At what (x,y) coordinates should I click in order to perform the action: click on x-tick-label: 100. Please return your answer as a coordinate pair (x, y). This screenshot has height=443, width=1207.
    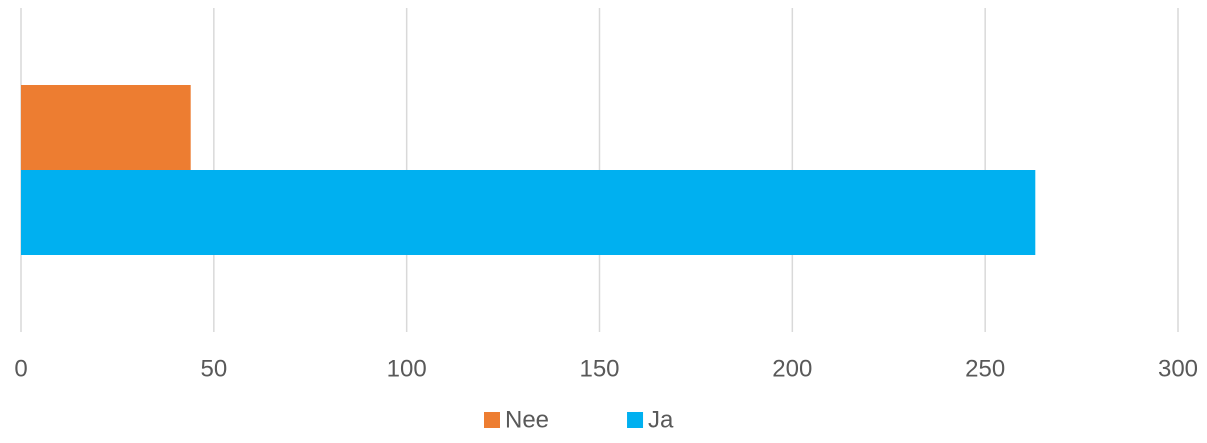
    Looking at the image, I should click on (407, 368).